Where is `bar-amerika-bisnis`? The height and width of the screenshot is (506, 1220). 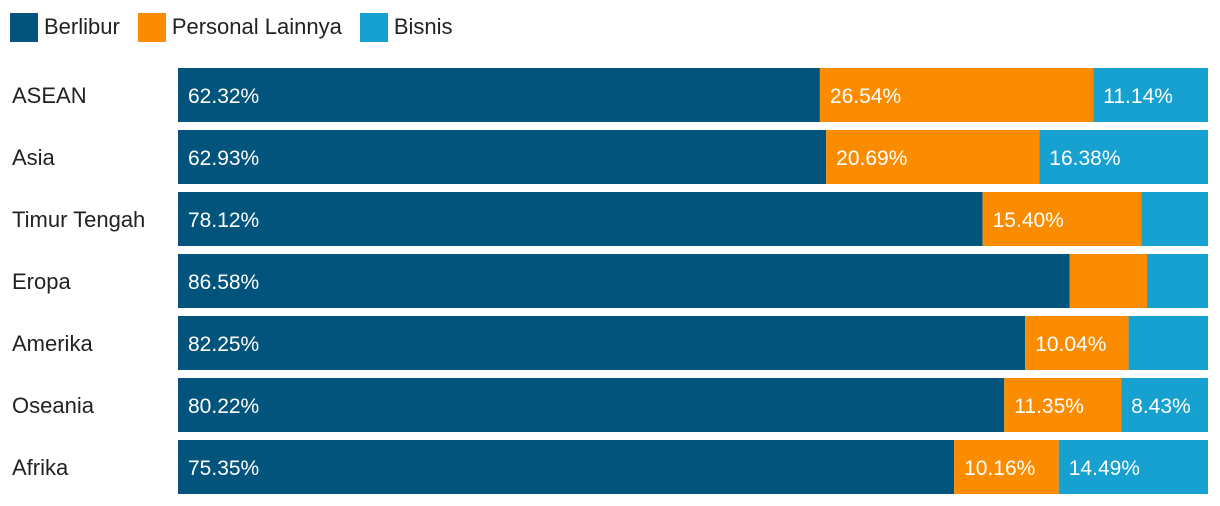 bar-amerika-bisnis is located at coordinates (1168, 343).